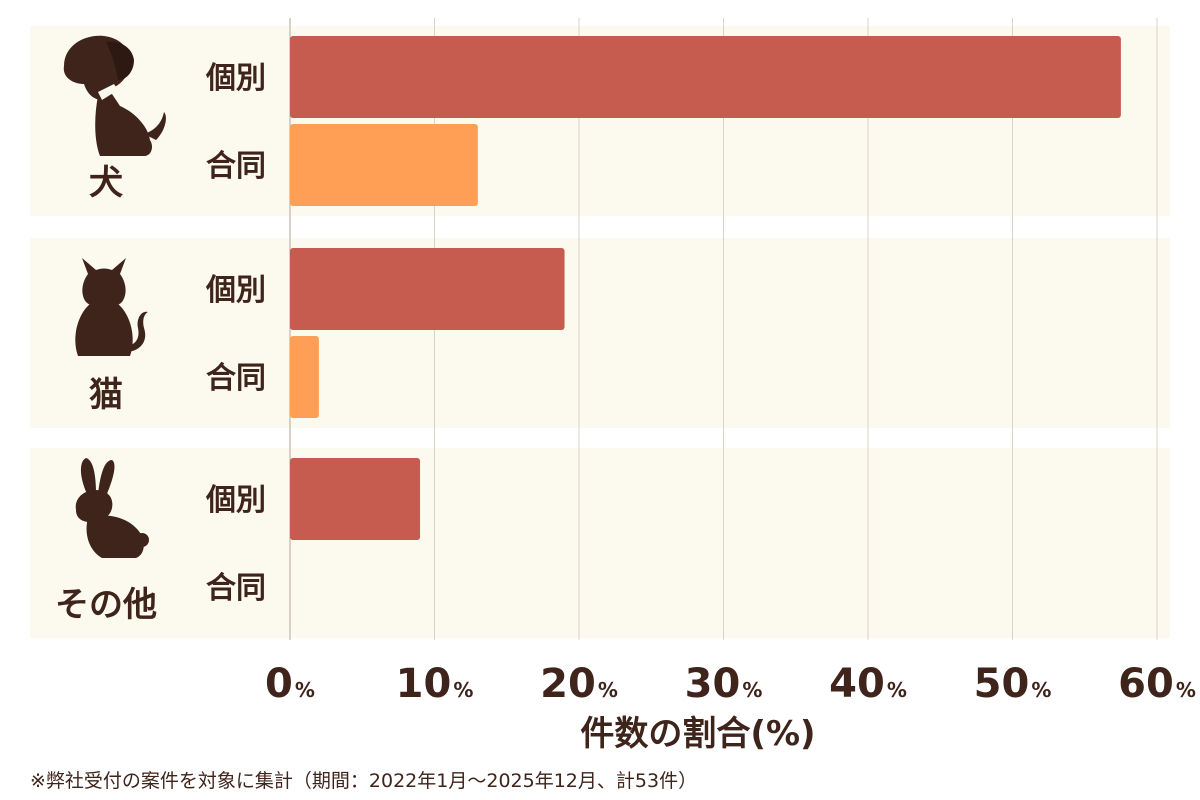 The width and height of the screenshot is (1200, 800). I want to click on tick-label: 40%, so click(868, 684).